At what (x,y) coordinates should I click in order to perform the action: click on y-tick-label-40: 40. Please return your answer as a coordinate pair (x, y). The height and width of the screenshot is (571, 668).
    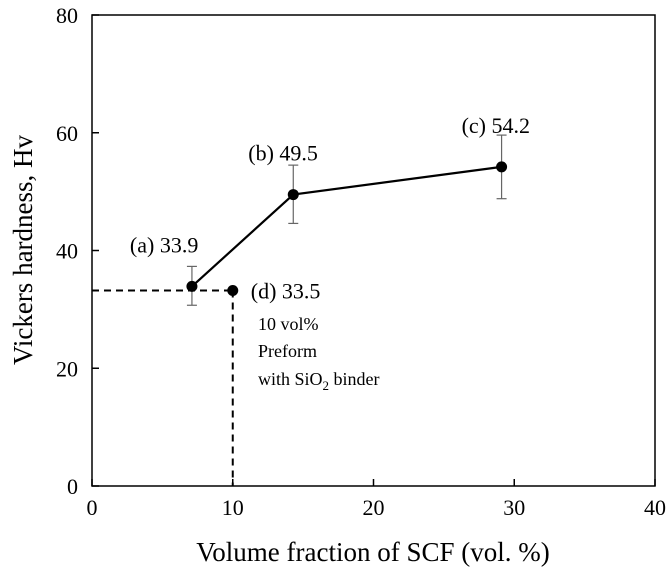
    Looking at the image, I should click on (67, 251).